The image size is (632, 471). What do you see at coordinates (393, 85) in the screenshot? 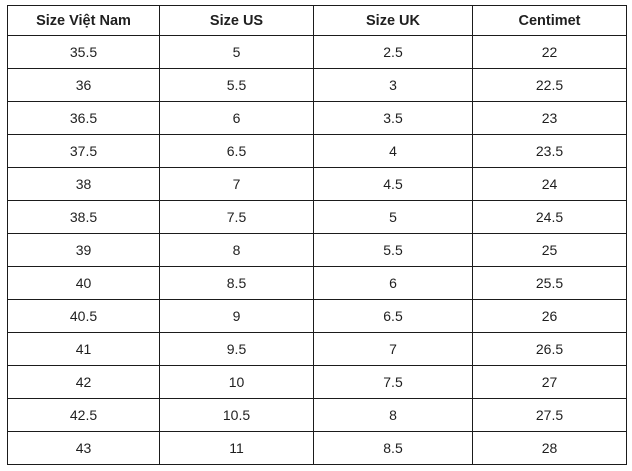
I see `table-cell: 3` at bounding box center [393, 85].